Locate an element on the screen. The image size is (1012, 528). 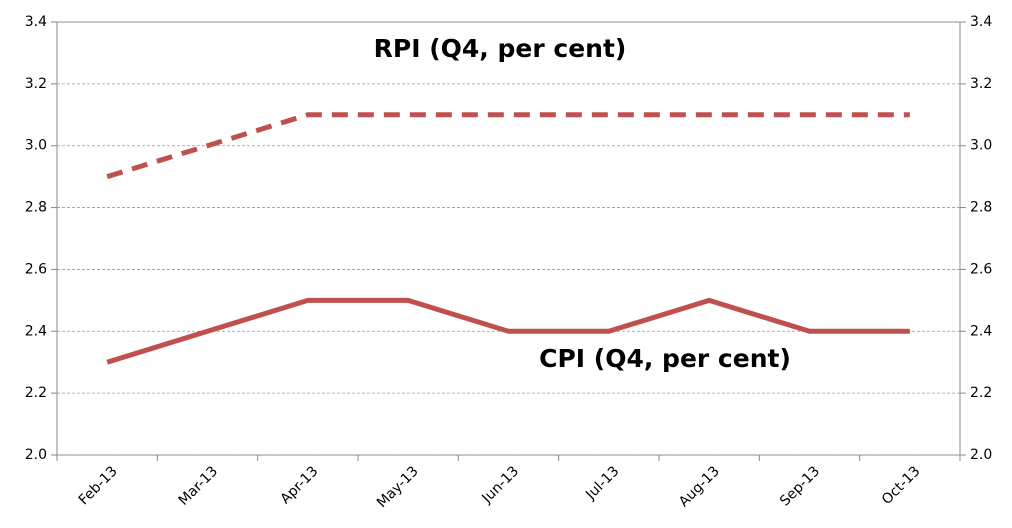
y2-tick-label: 3.2 is located at coordinates (981, 84).